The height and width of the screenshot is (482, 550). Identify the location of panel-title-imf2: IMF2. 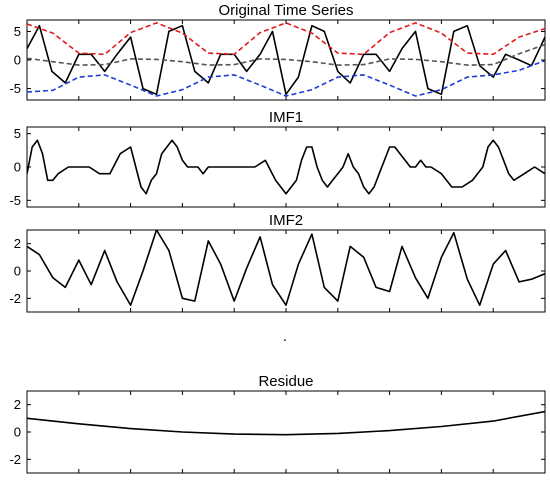
(286, 220).